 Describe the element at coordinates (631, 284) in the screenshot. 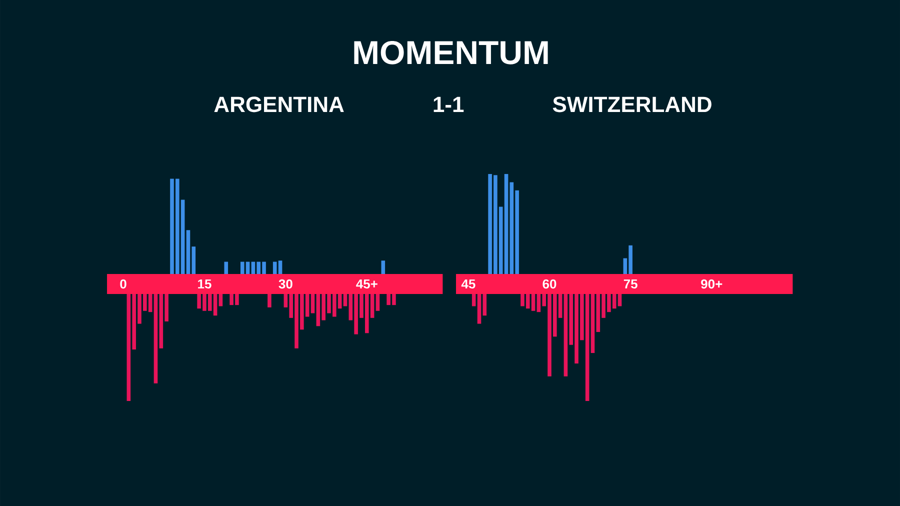

I see `x-tick-label: 75` at that location.